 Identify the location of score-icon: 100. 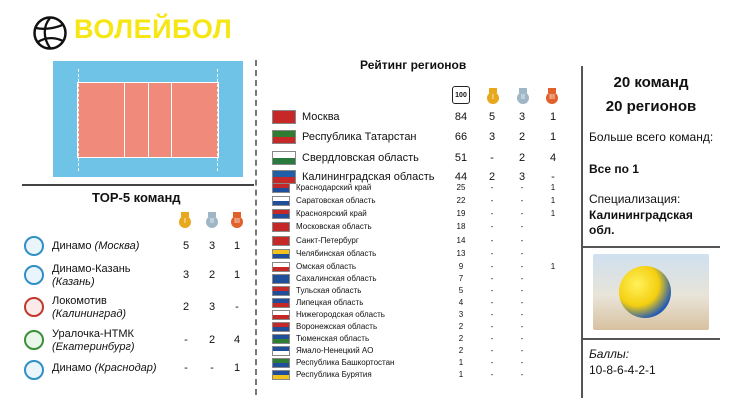
(461, 95).